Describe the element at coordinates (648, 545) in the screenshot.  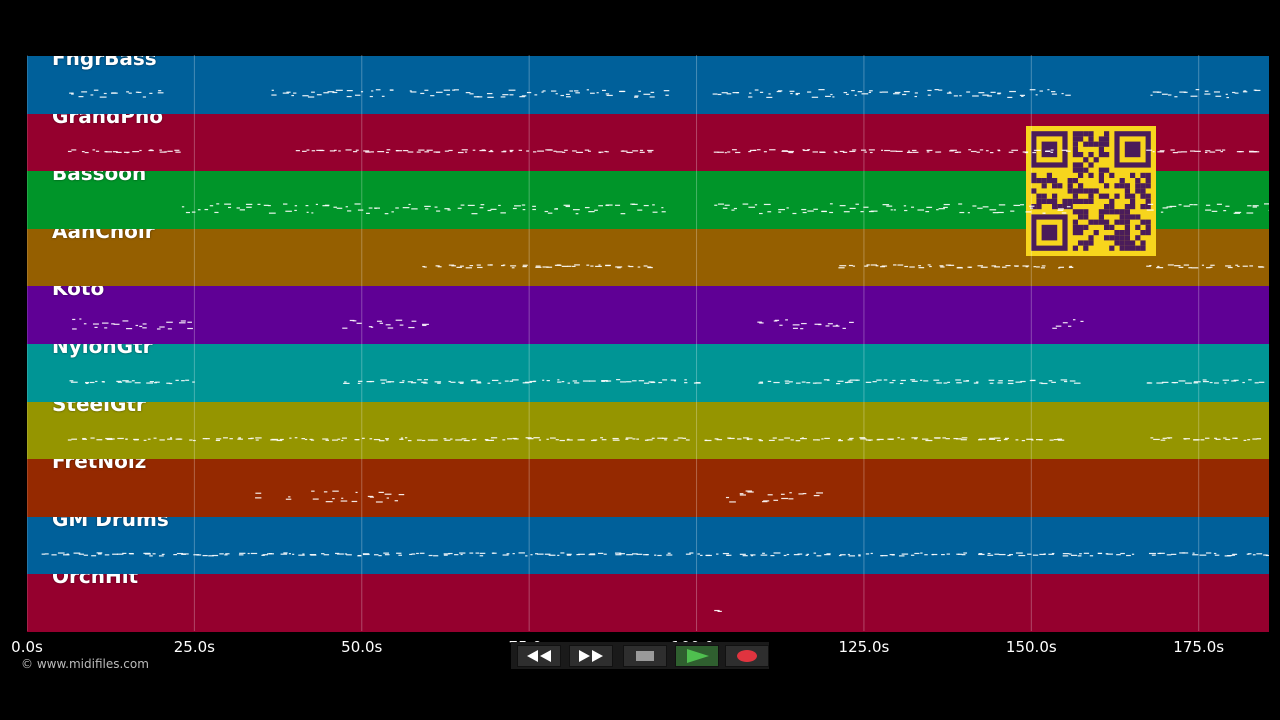
I see `track-row: GM Drums` at that location.